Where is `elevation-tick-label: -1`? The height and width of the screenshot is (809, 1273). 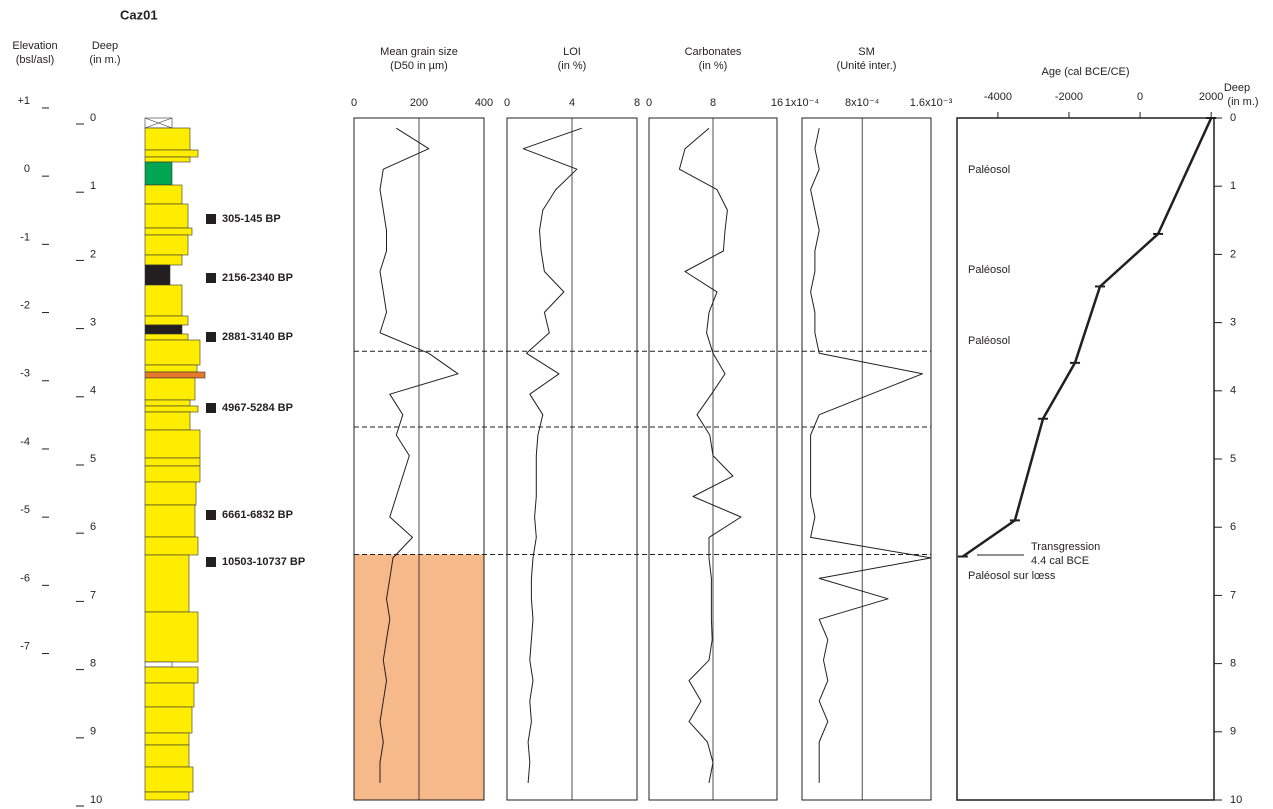
elevation-tick-label: -1 is located at coordinates (25, 237).